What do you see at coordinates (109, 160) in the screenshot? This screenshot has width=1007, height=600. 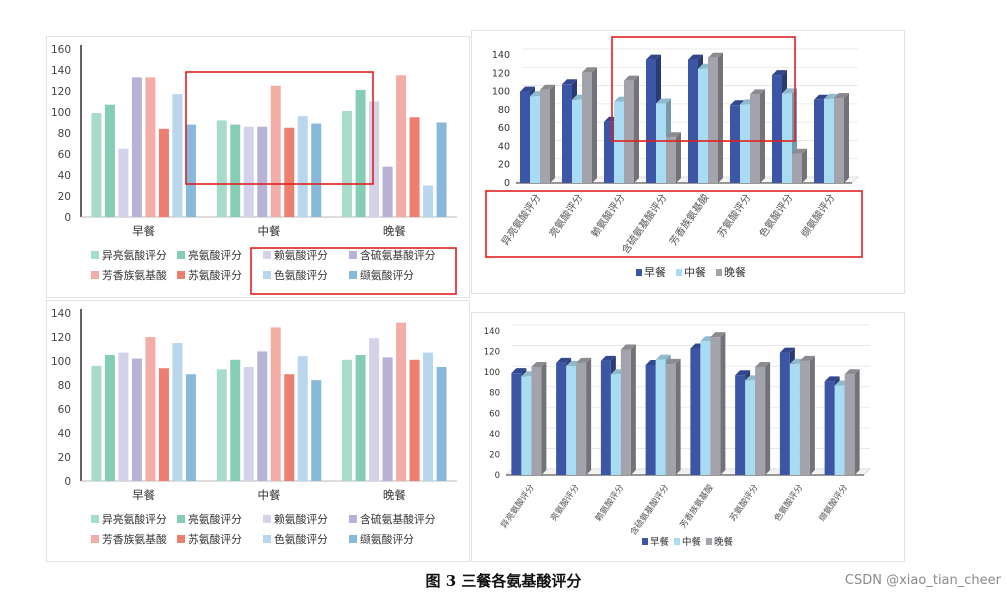 I see `bar-亮氨酸评分-早餐` at bounding box center [109, 160].